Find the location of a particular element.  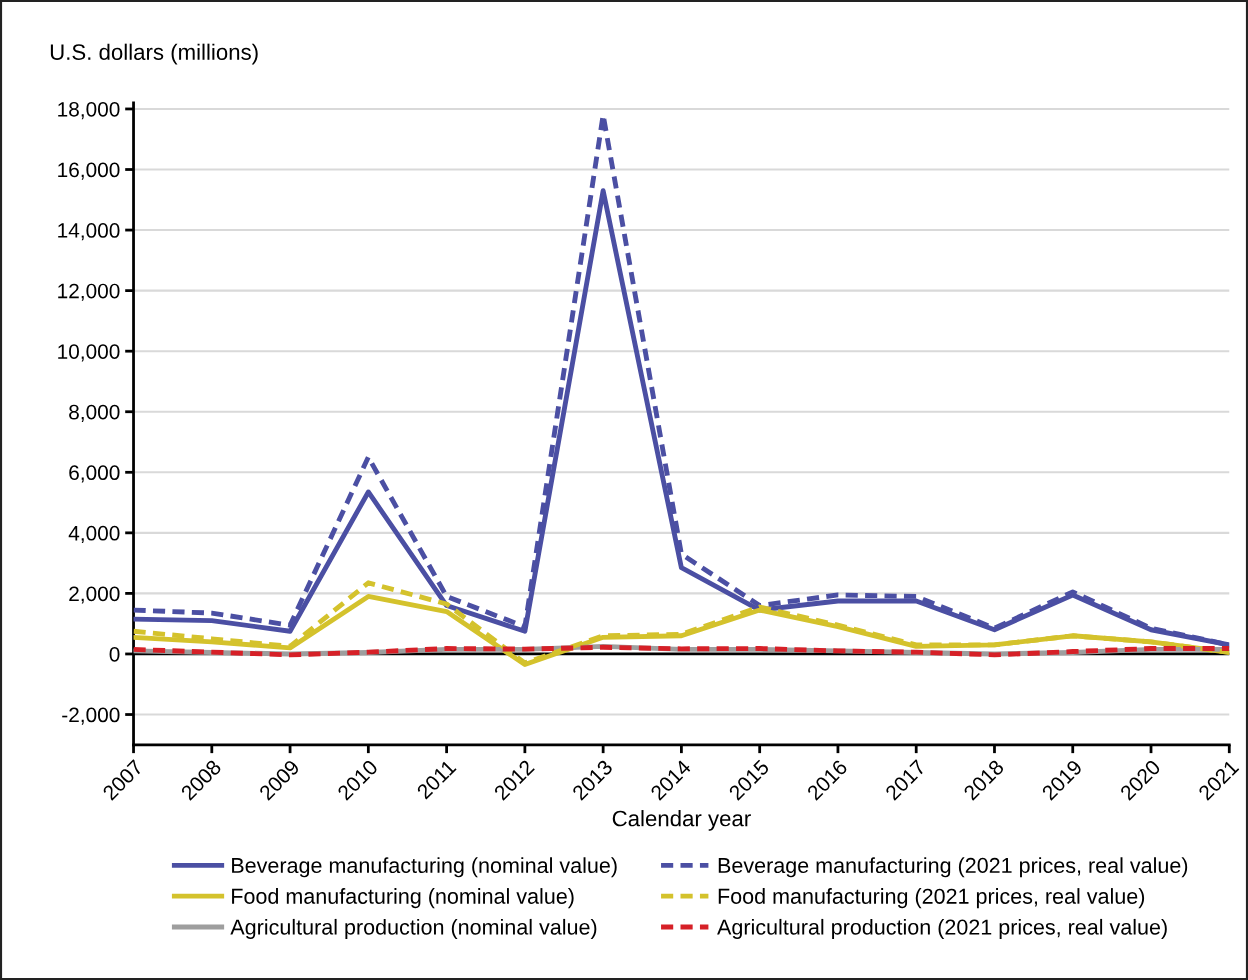

legend-label: Food manufacturing (2021 prices, real value) is located at coordinates (931, 898).